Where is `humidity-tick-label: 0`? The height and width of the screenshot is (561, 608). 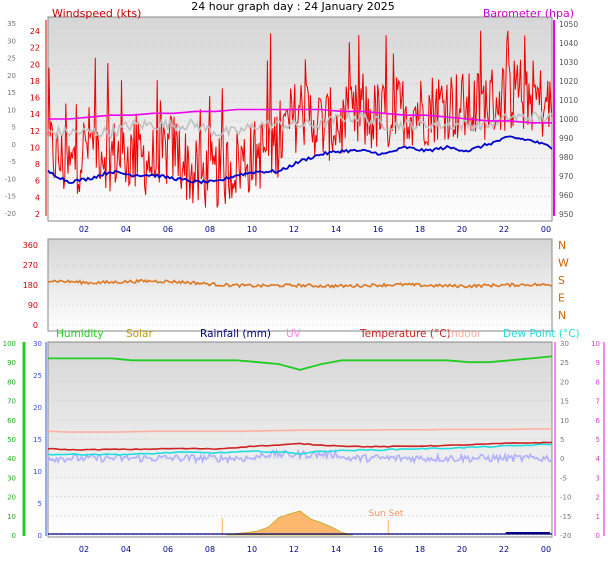
humidity-tick-label: 0 is located at coordinates (14, 536).